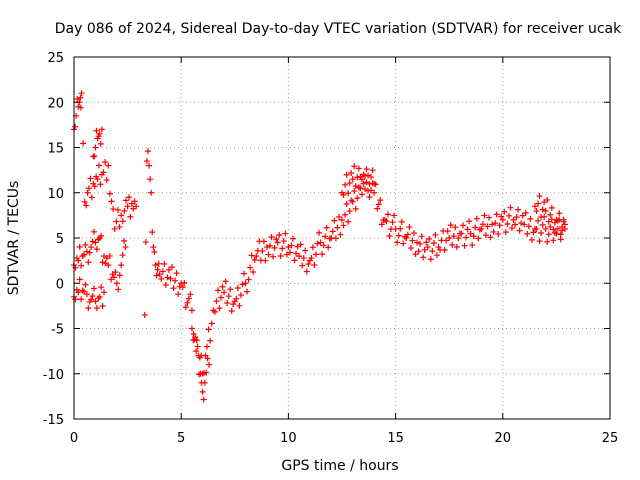 This screenshot has width=640, height=480. Describe the element at coordinates (55, 103) in the screenshot. I see `y-tick-label: 20` at that location.